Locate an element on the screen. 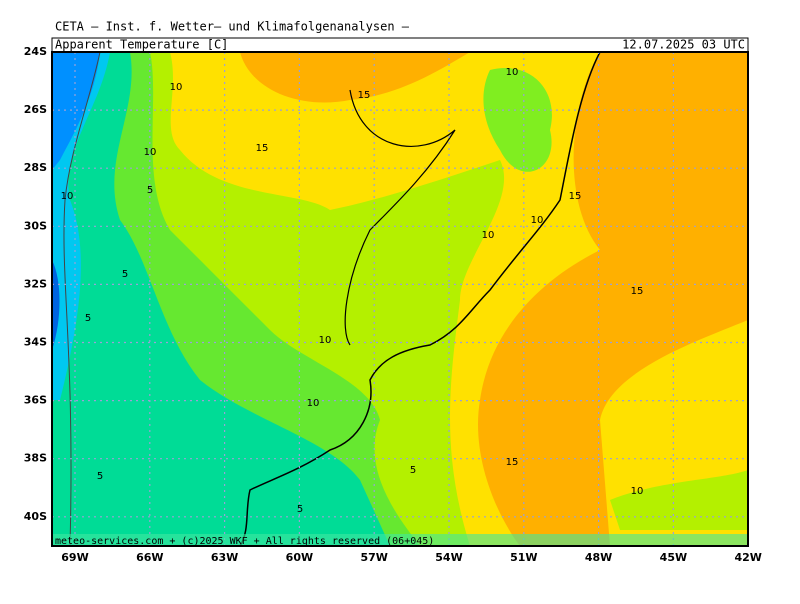  lon-label: 69W is located at coordinates (74, 557).